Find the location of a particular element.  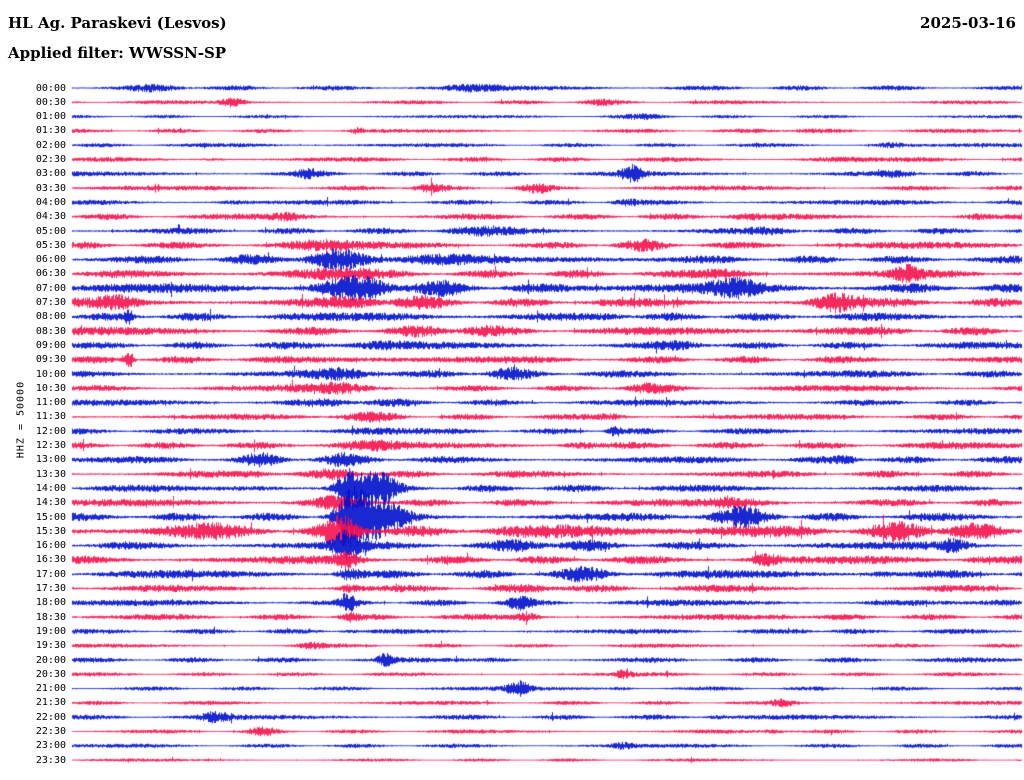

time-label: 07:00 is located at coordinates (50, 288).